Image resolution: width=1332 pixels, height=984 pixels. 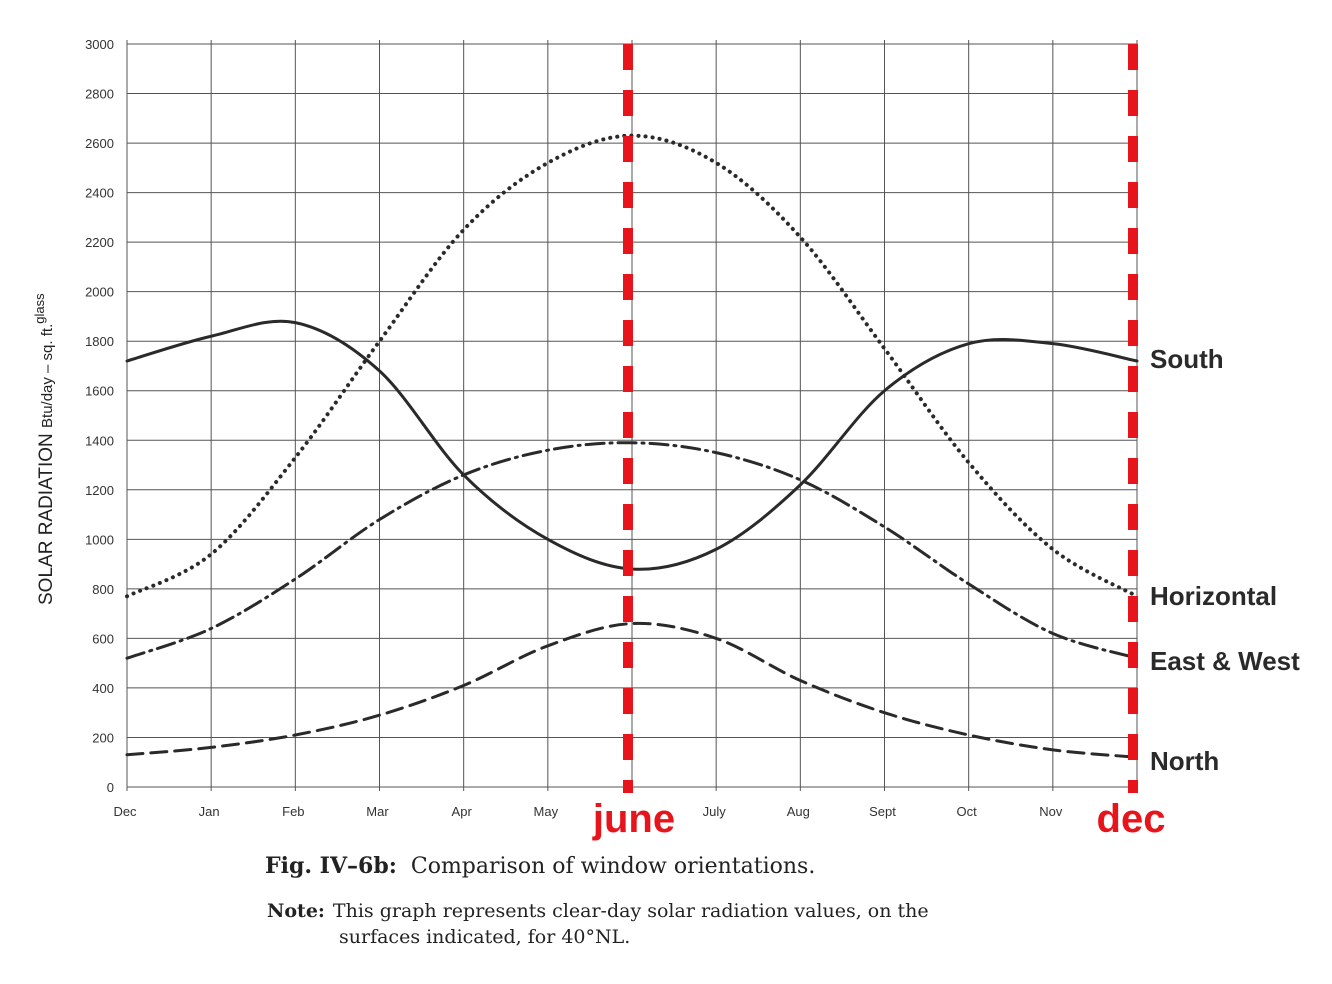 What do you see at coordinates (99, 490) in the screenshot?
I see `y-tick-label: 1200` at bounding box center [99, 490].